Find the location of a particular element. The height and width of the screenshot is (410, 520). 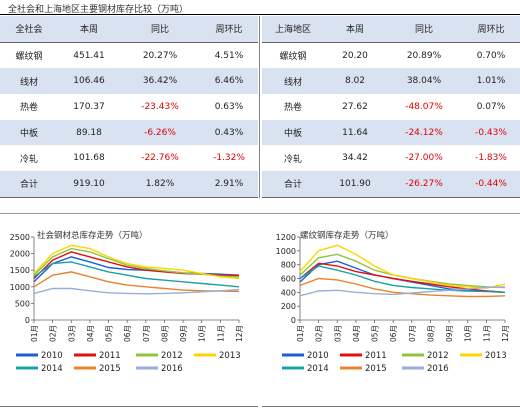

table-header-cell: 全社会 is located at coordinates (29, 29).